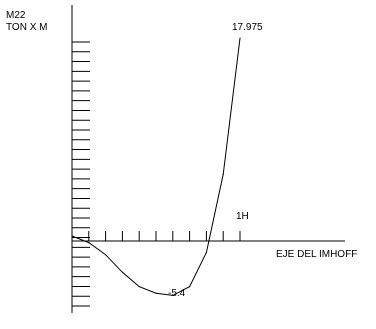 The width and height of the screenshot is (376, 329). Describe the element at coordinates (26, 27) in the screenshot. I see `y-axis-label-line2: TON X M` at that location.